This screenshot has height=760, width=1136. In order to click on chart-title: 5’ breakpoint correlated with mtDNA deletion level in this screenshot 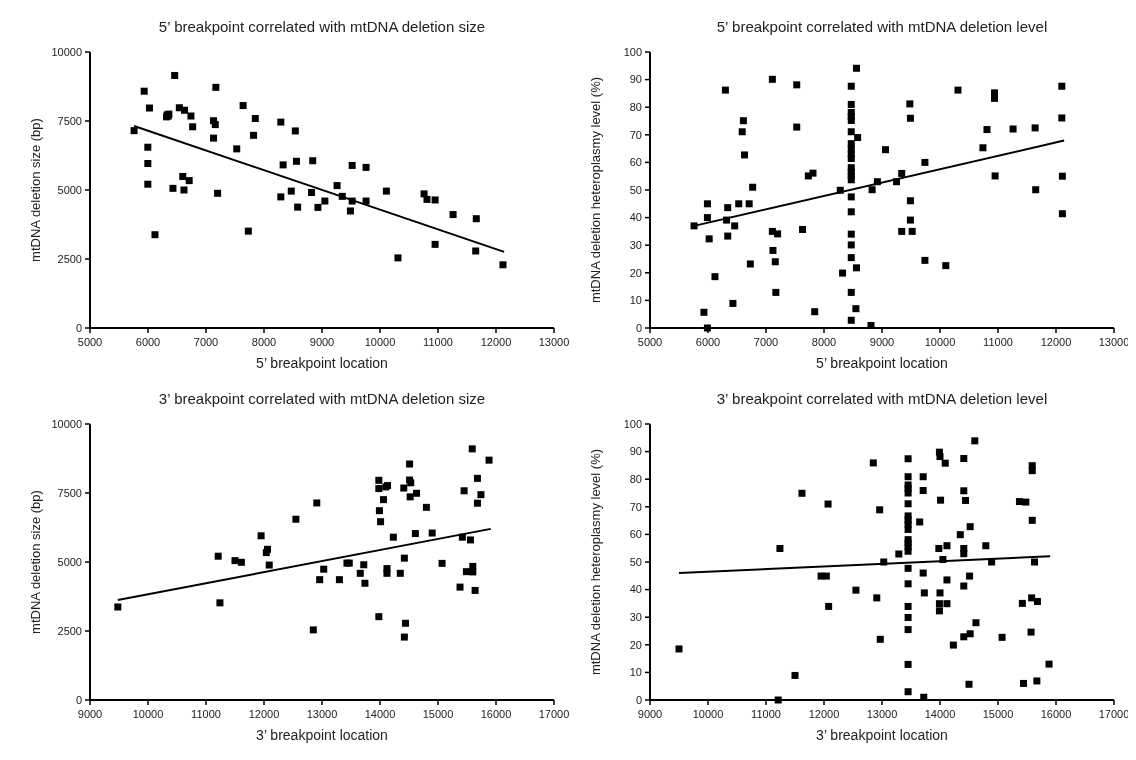, I will do `click(882, 26)`.